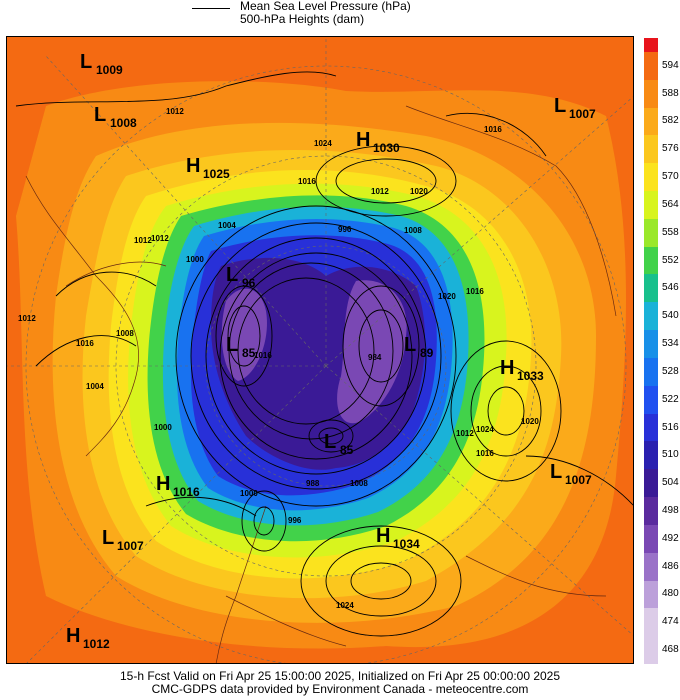 The width and height of the screenshot is (680, 700). What do you see at coordinates (670, 316) in the screenshot?
I see `colorbar-label: 540` at bounding box center [670, 316].